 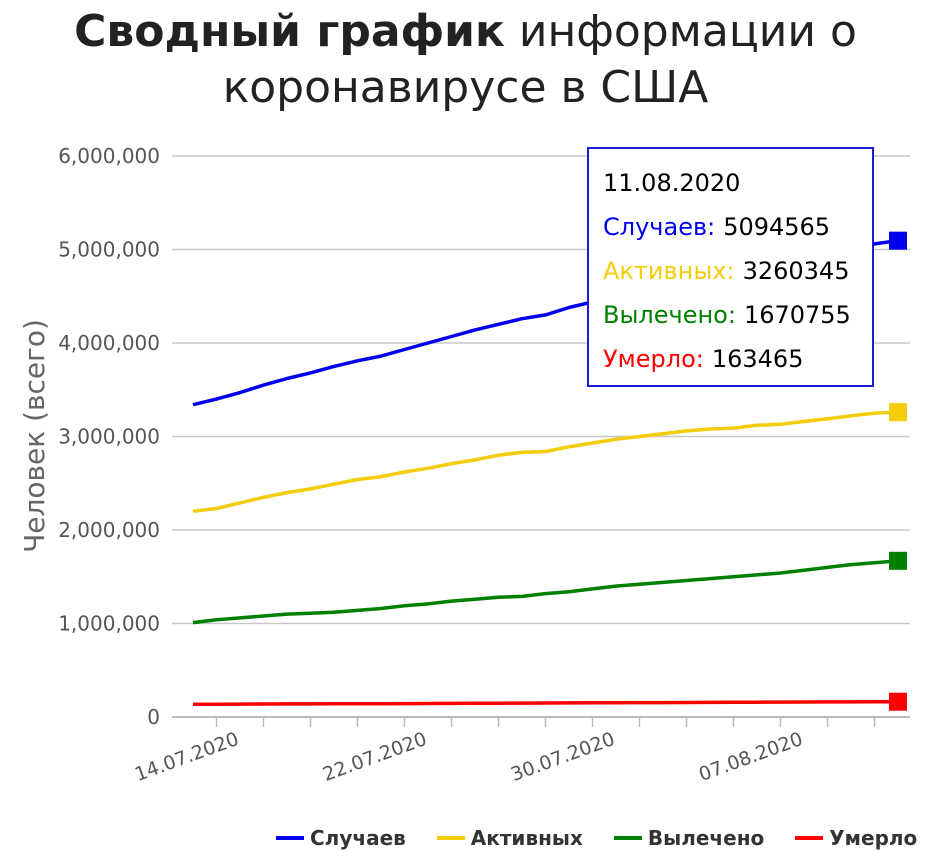 I want to click on legend-item-recovered: Вылечено, so click(x=689, y=838).